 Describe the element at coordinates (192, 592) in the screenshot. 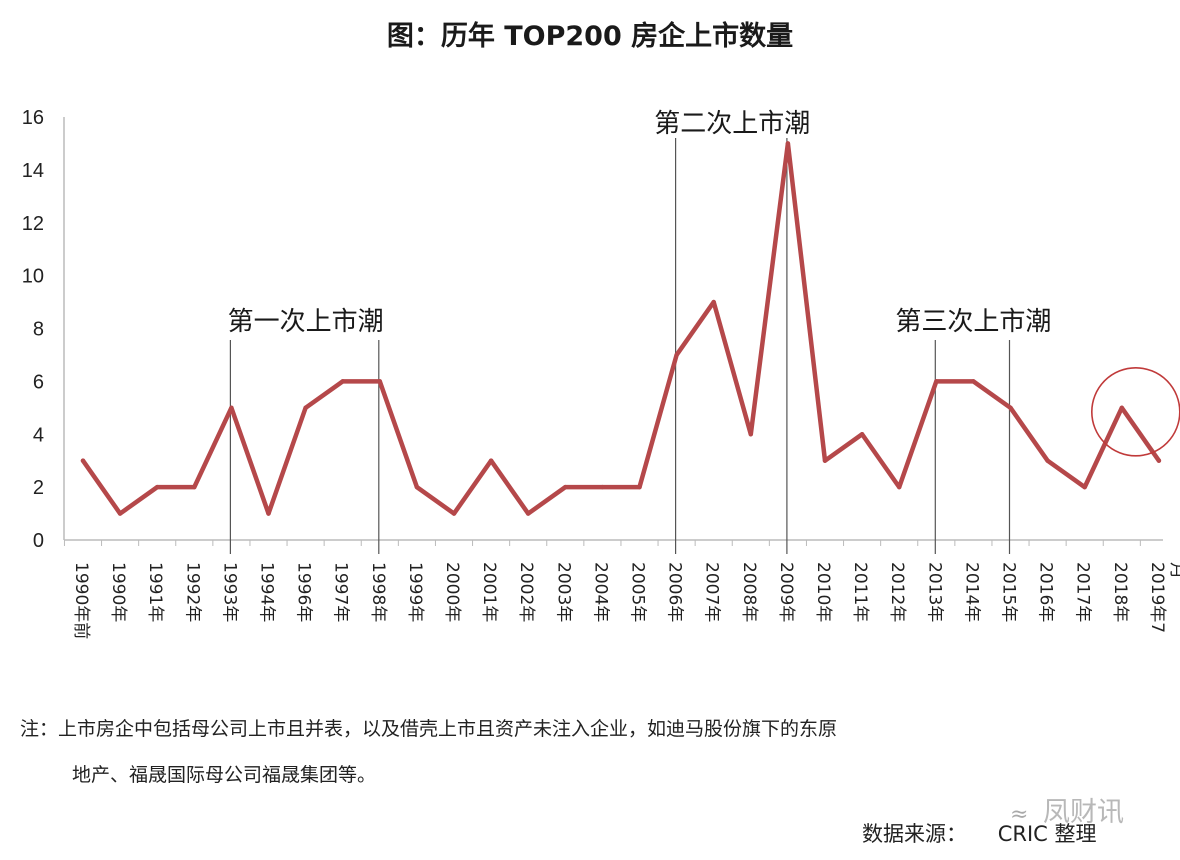

I see `x-tick-label: 1992年` at that location.